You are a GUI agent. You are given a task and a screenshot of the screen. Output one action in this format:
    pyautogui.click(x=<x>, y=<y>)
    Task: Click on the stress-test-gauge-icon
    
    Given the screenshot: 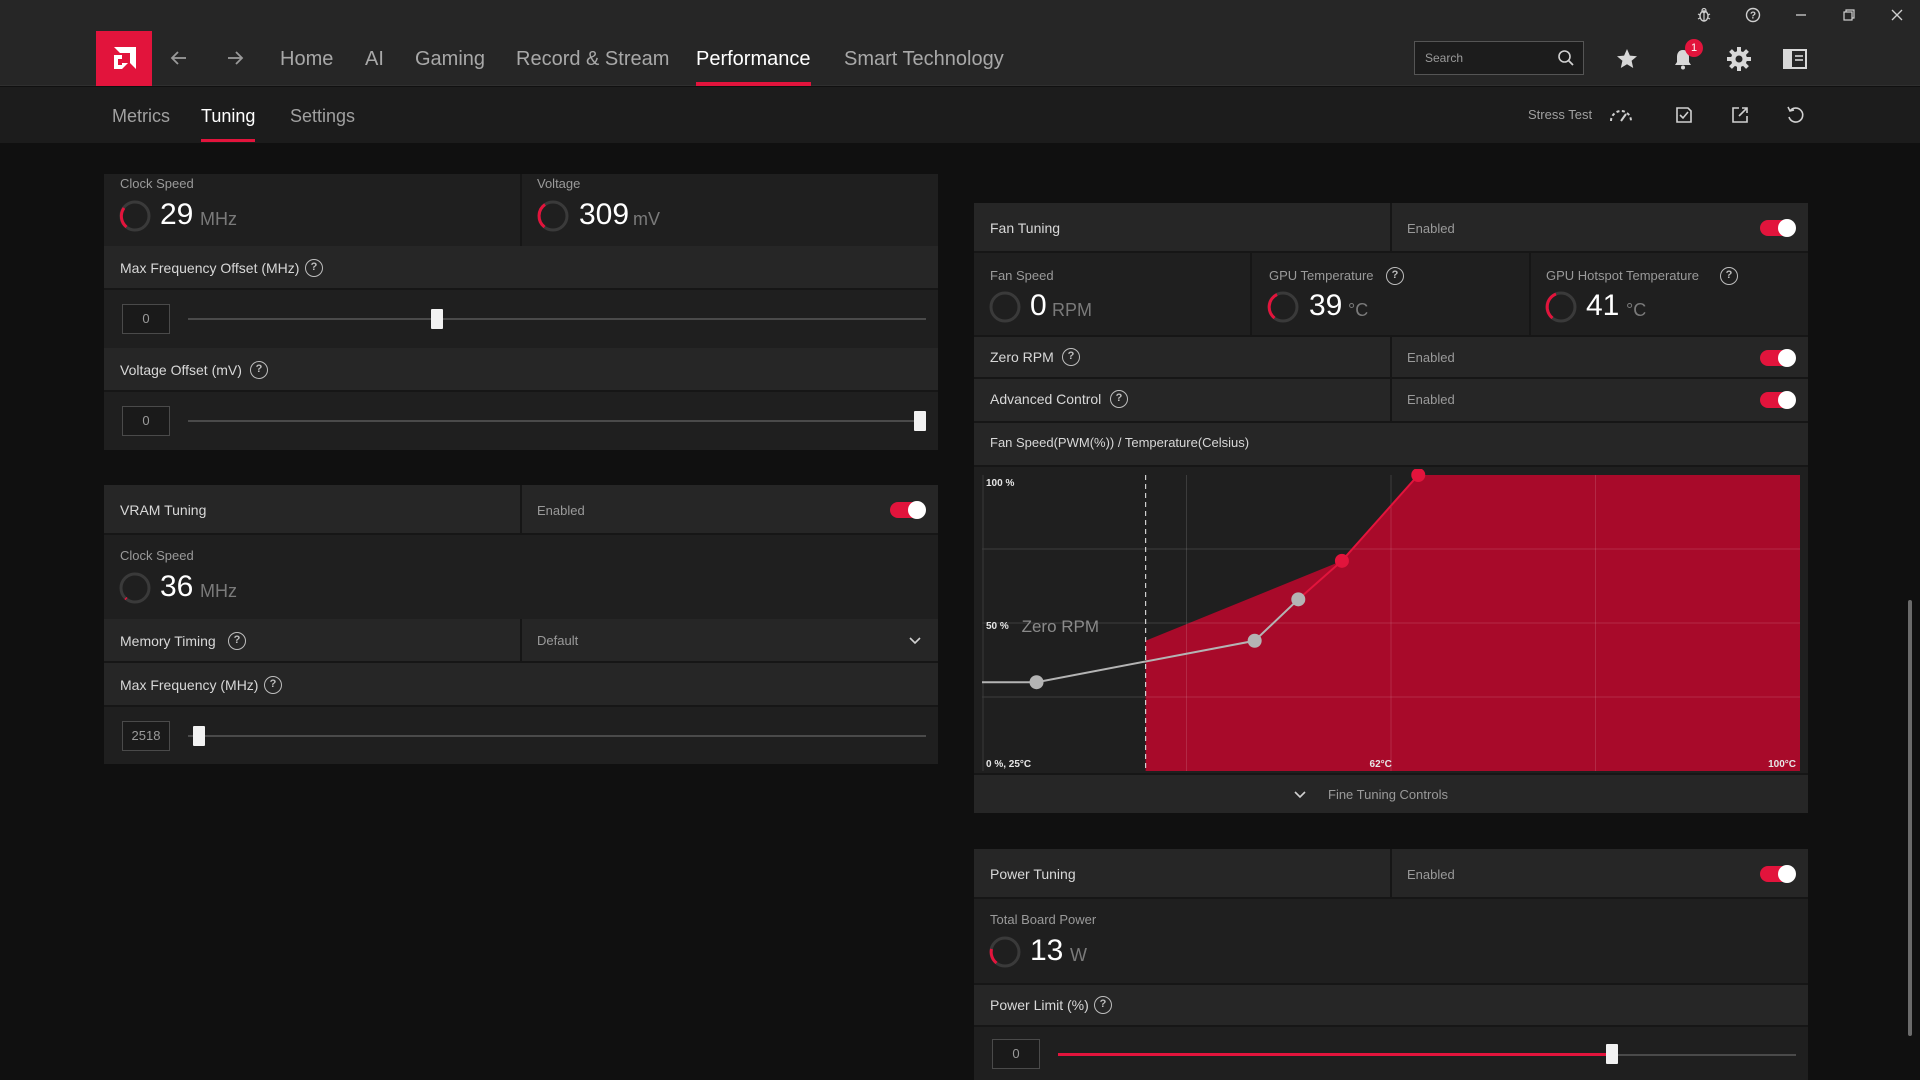 What is the action you would take?
    pyautogui.click(x=1621, y=115)
    